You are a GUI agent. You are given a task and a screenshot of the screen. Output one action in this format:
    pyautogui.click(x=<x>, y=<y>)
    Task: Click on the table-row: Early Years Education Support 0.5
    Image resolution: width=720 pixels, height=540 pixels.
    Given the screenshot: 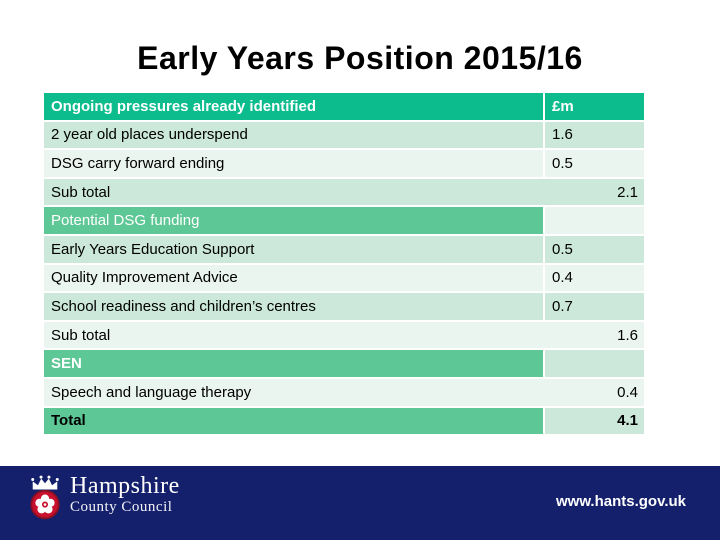 What is the action you would take?
    pyautogui.click(x=344, y=249)
    